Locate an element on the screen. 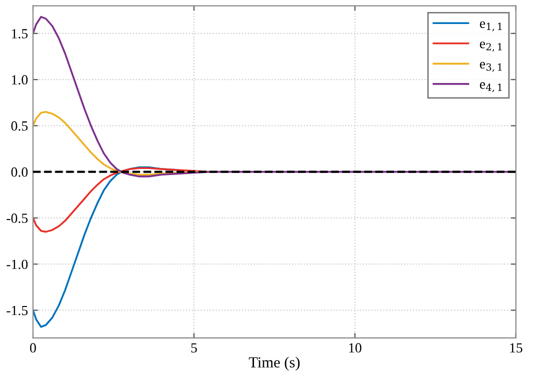  y-tick-label: -0.5 is located at coordinates (17, 218).